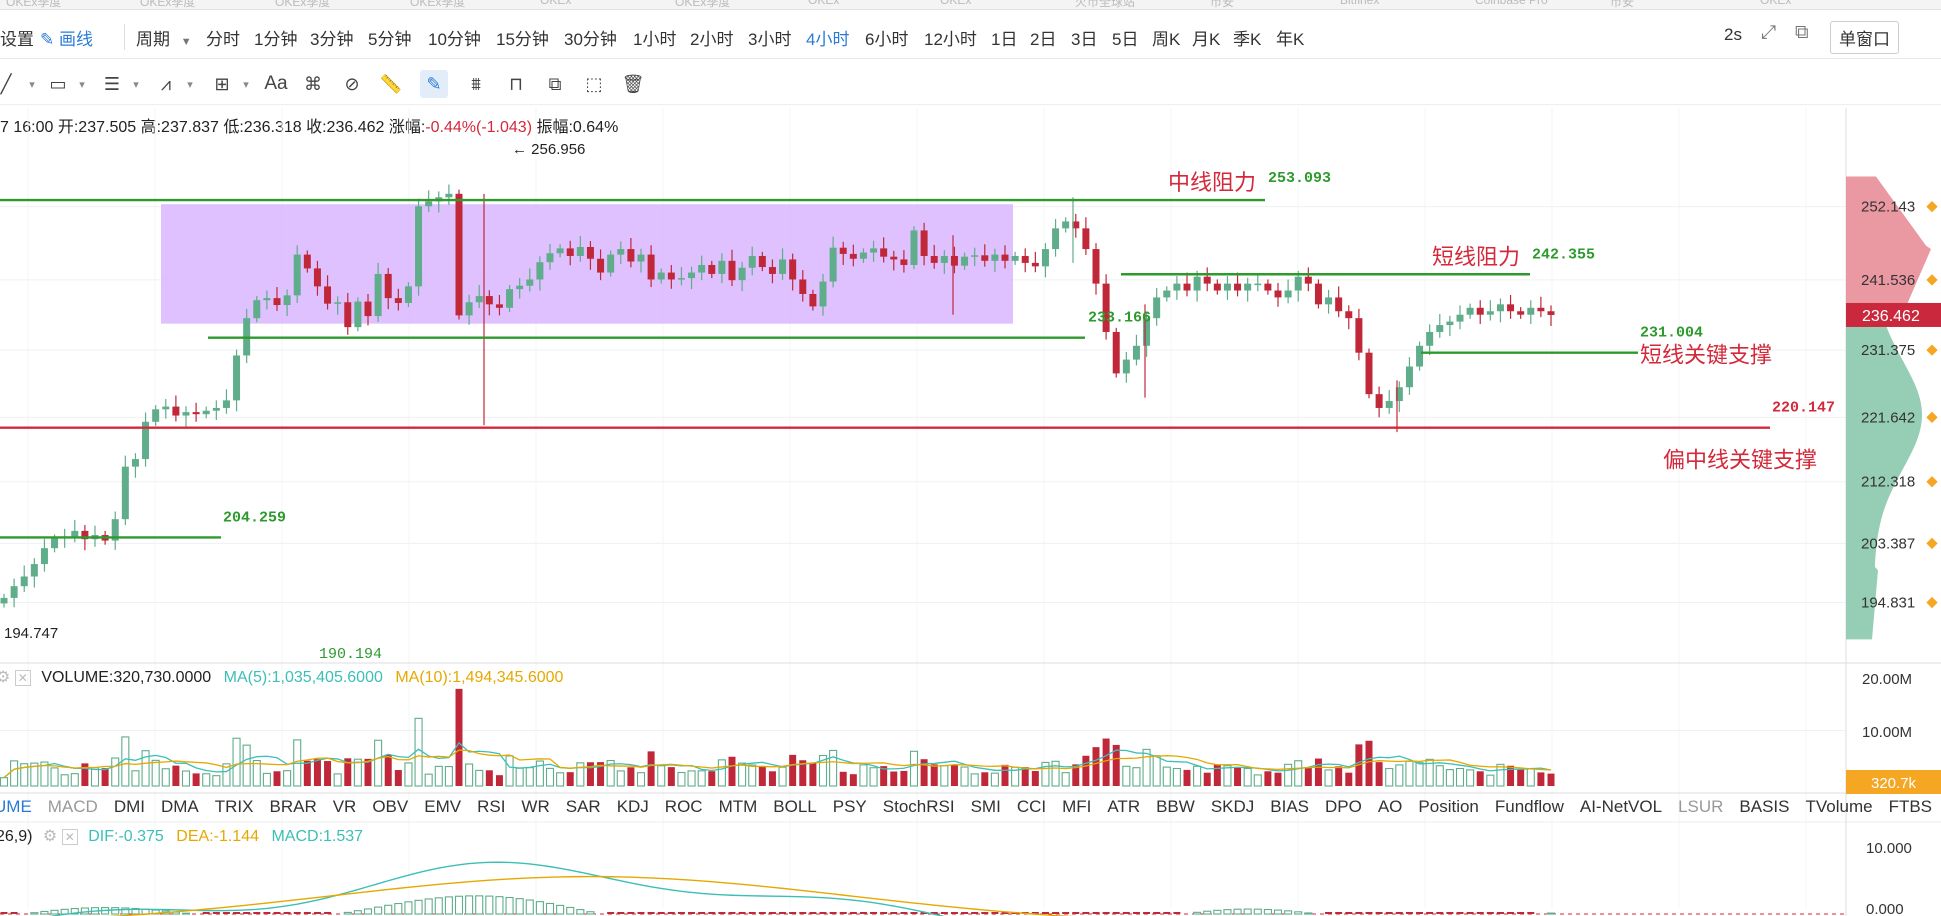  What do you see at coordinates (1864, 37) in the screenshot?
I see `window-mode-select: 单窗口` at bounding box center [1864, 37].